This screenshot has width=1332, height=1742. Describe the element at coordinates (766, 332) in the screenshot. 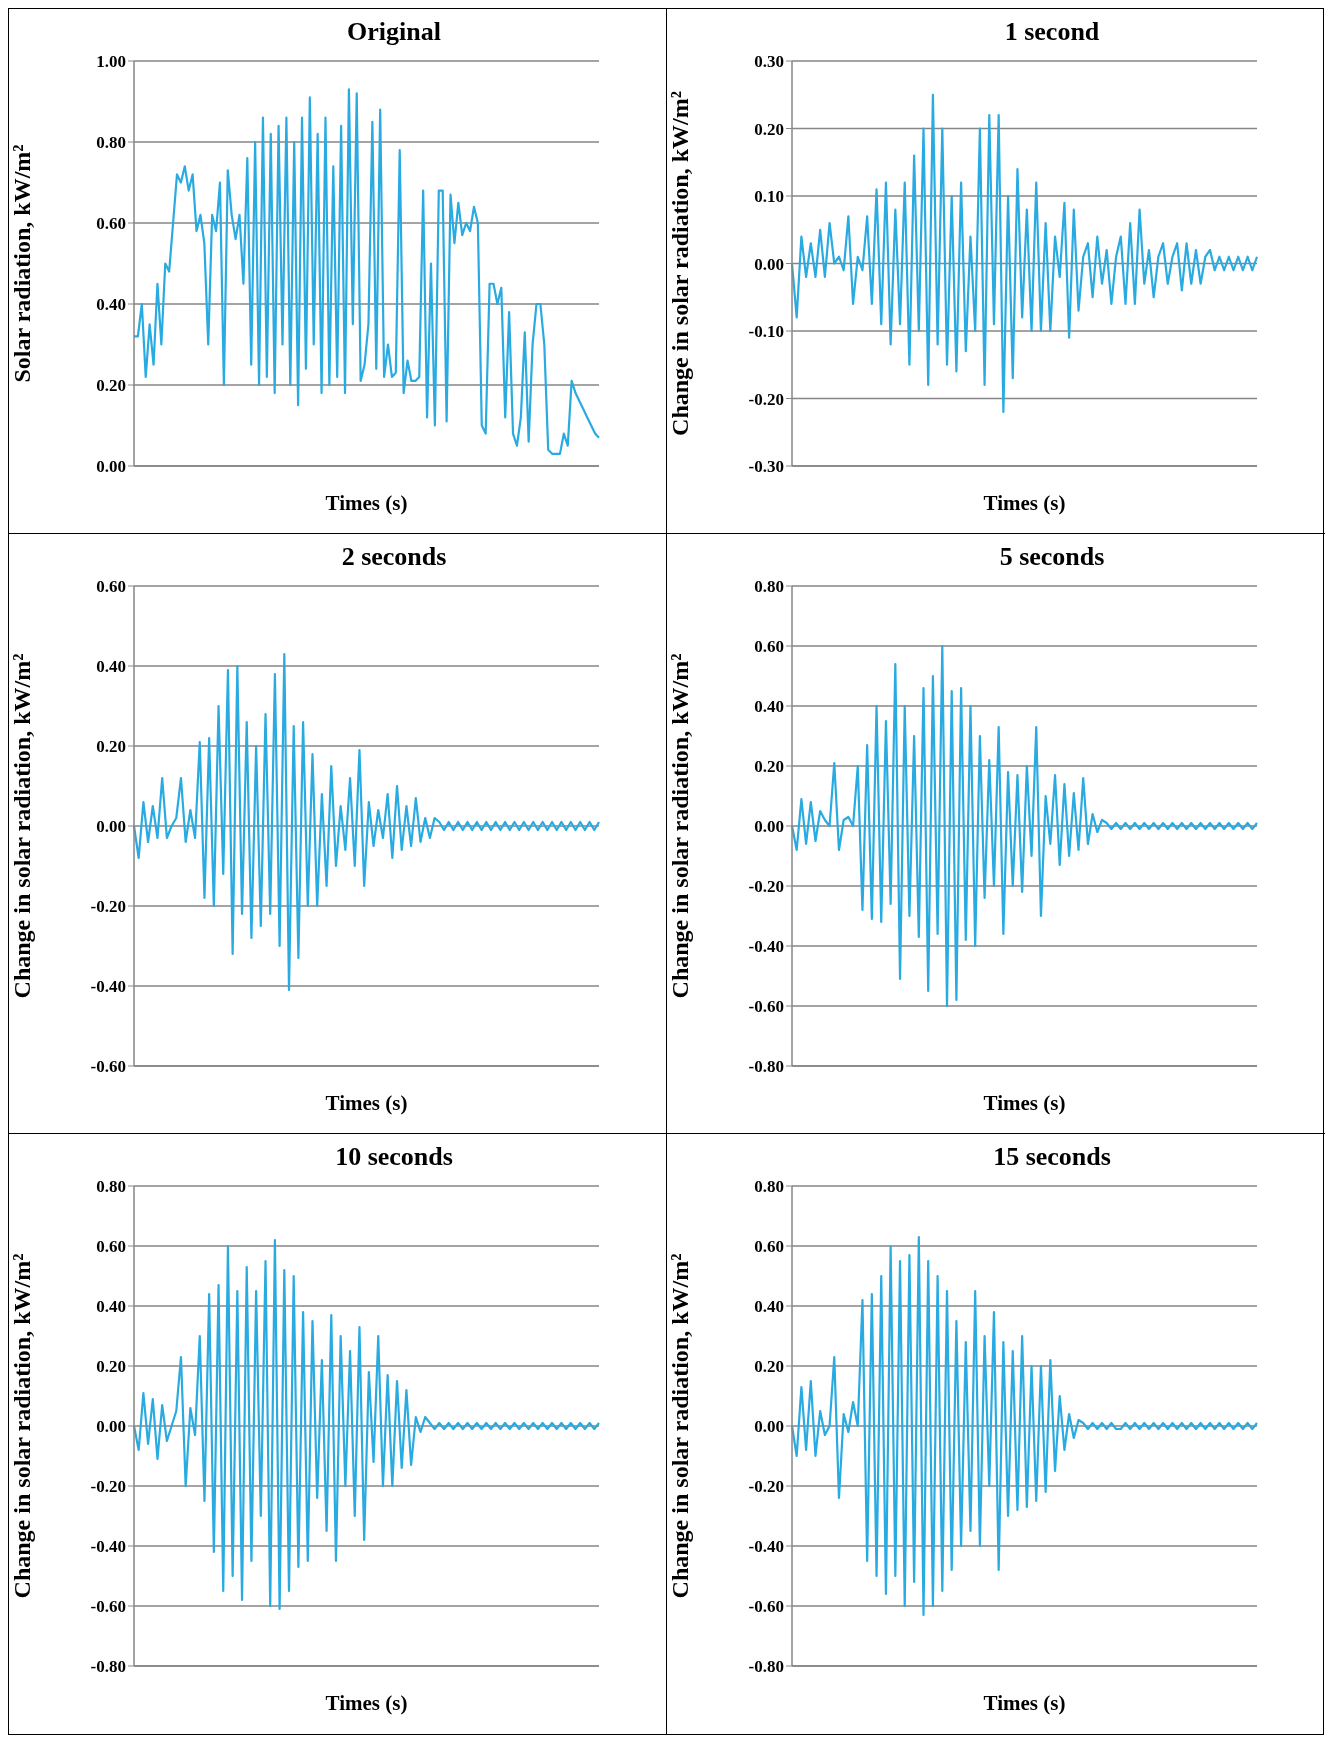

I see `y-tick-label: -0.10` at that location.